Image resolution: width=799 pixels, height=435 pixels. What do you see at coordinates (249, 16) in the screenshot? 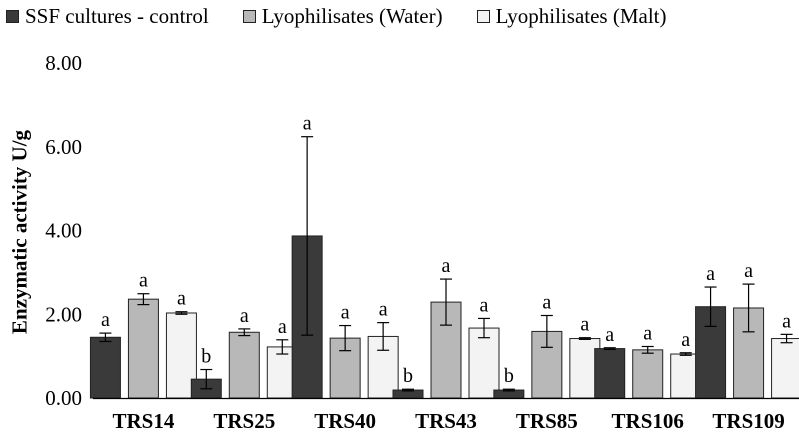
I see `legend-swatch-water` at bounding box center [249, 16].